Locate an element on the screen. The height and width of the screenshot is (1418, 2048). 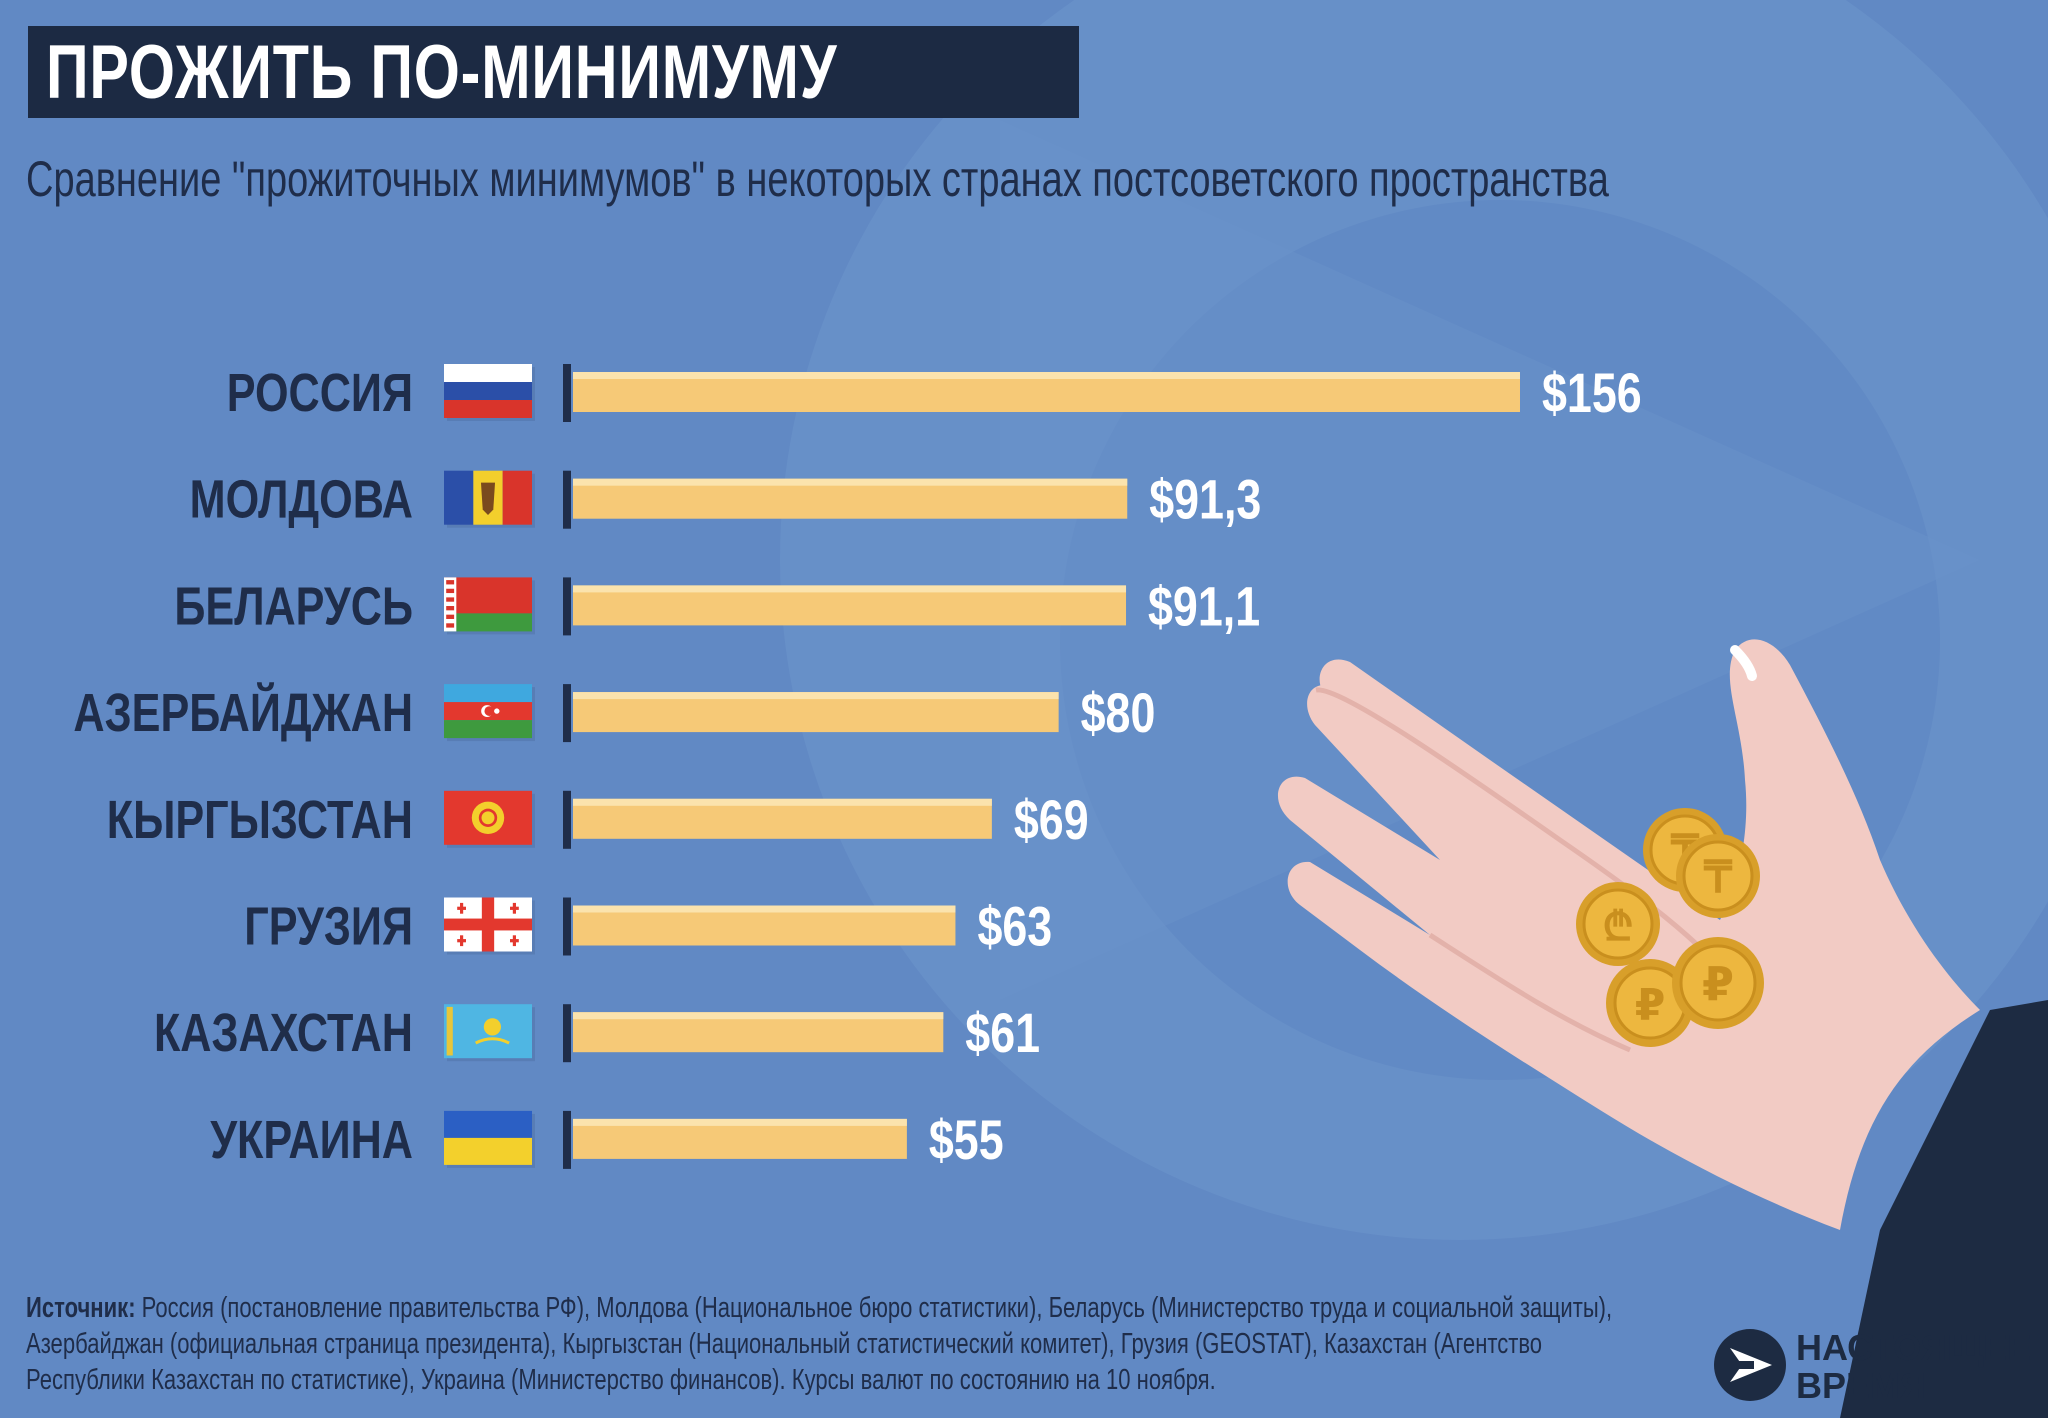
flag-kazakhstan-icon is located at coordinates (489, 1033).